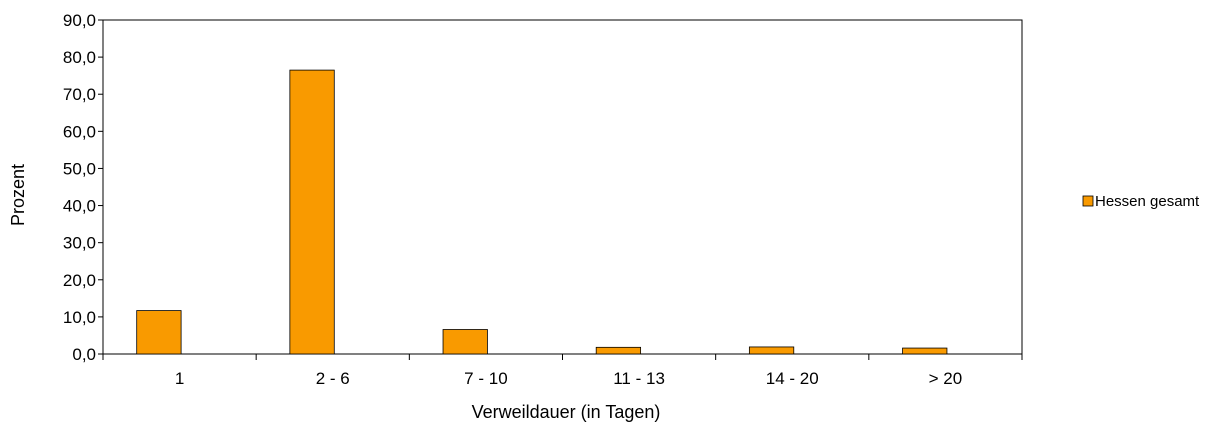 The width and height of the screenshot is (1218, 425). I want to click on x-tick-label: 7 - 10, so click(485, 378).